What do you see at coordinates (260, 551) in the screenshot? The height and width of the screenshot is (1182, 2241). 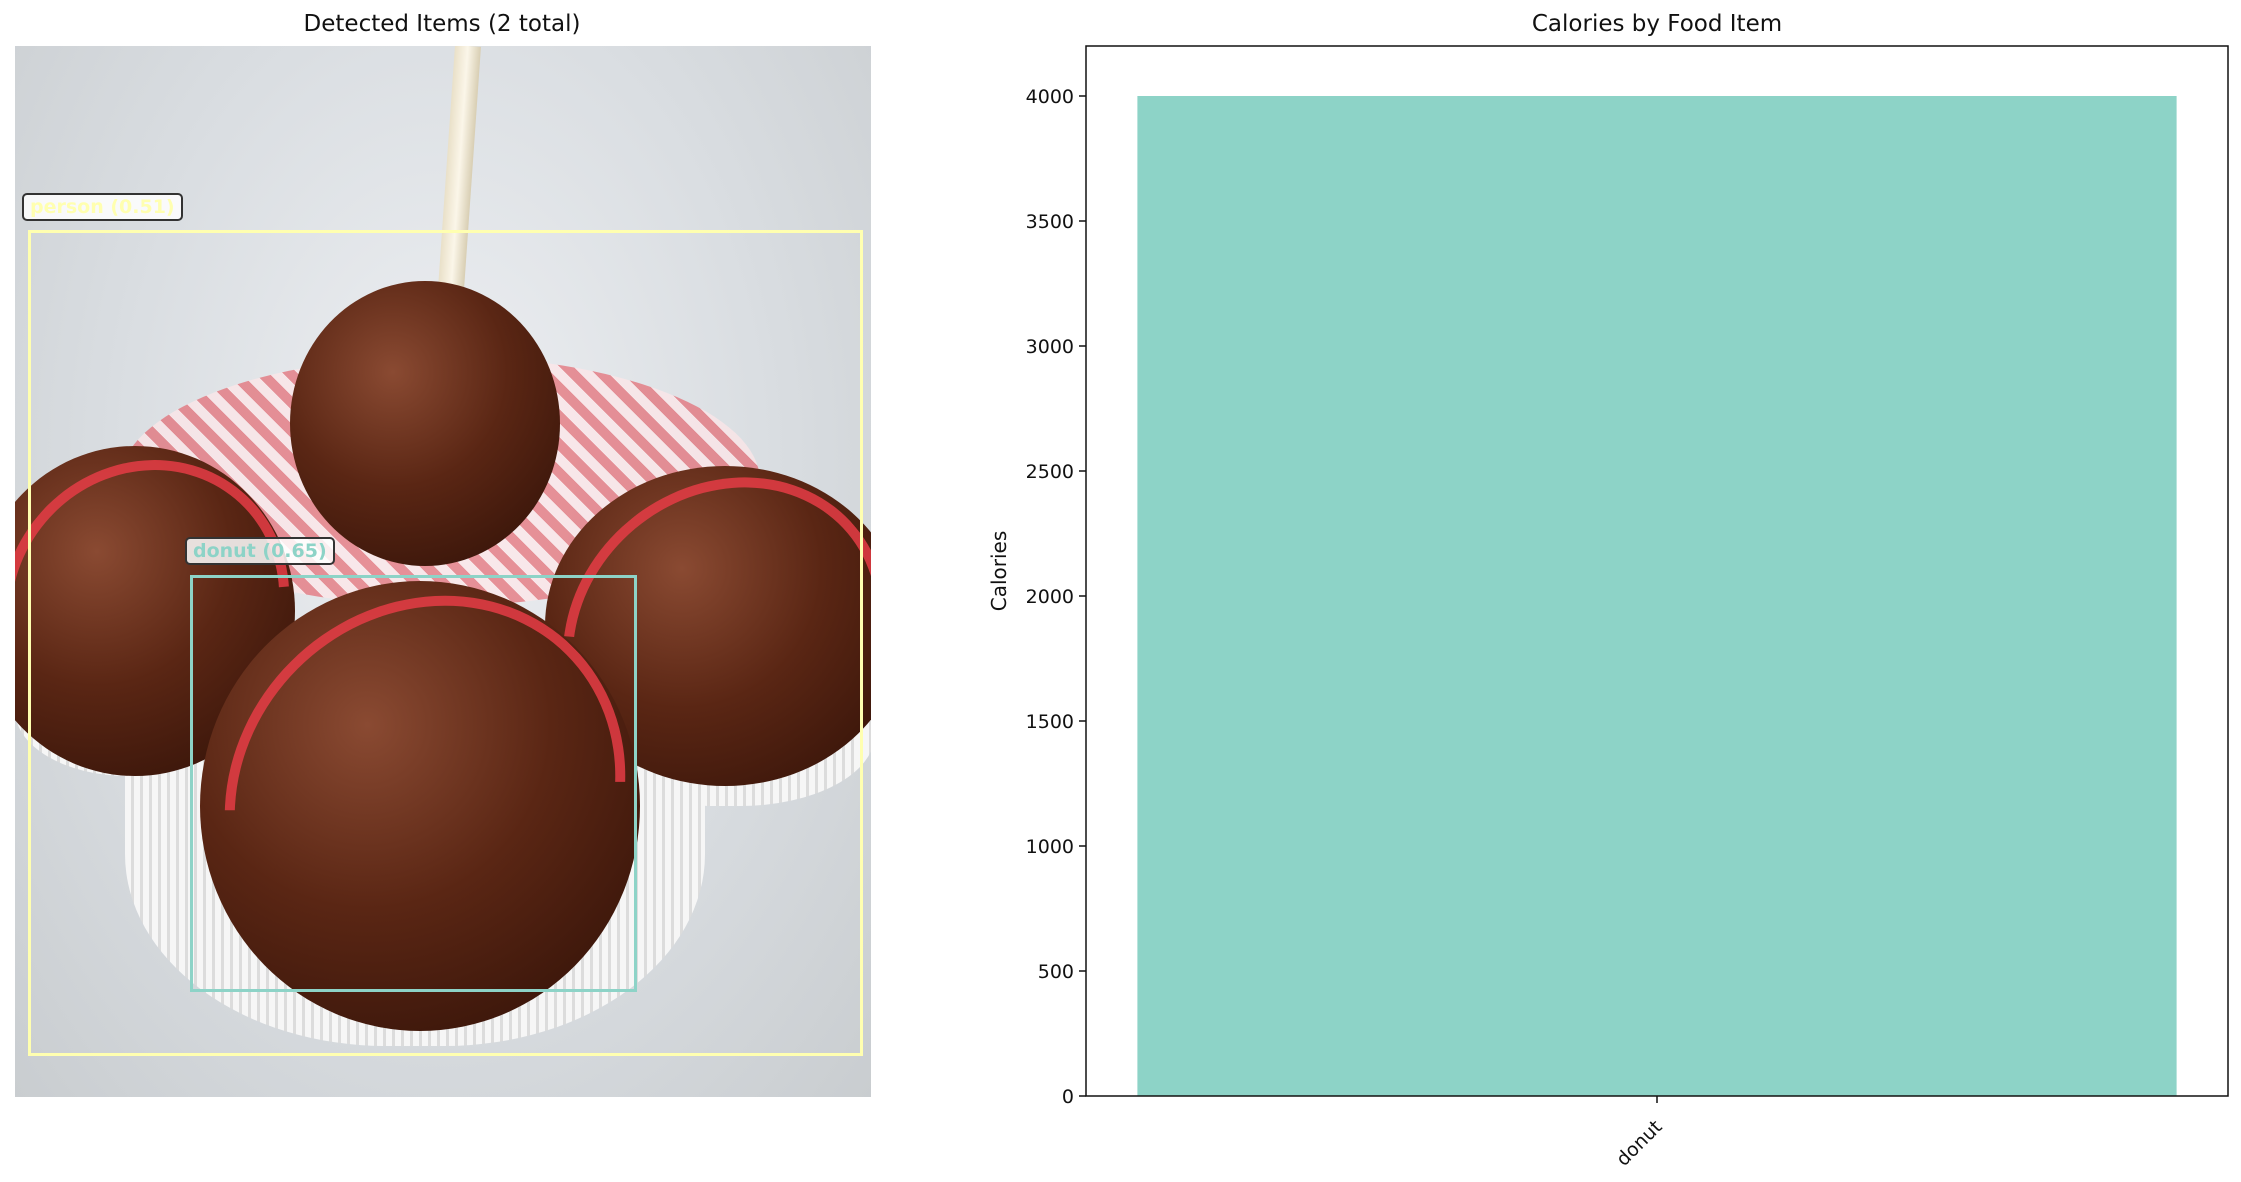 I see `bbox-donut-label: donut (0.65)` at bounding box center [260, 551].